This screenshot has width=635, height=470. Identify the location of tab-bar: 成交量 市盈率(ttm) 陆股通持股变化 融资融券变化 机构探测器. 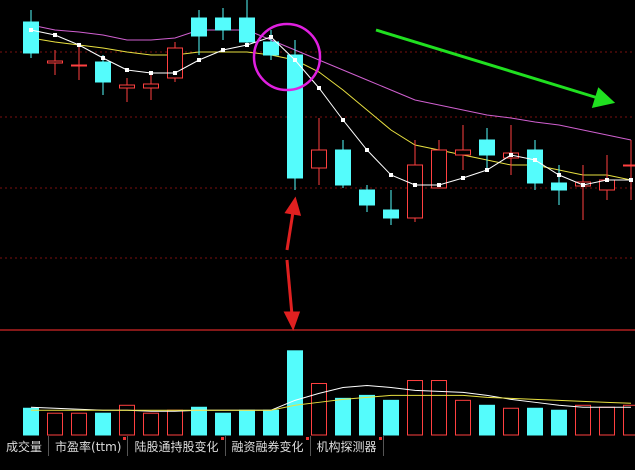
(317, 446).